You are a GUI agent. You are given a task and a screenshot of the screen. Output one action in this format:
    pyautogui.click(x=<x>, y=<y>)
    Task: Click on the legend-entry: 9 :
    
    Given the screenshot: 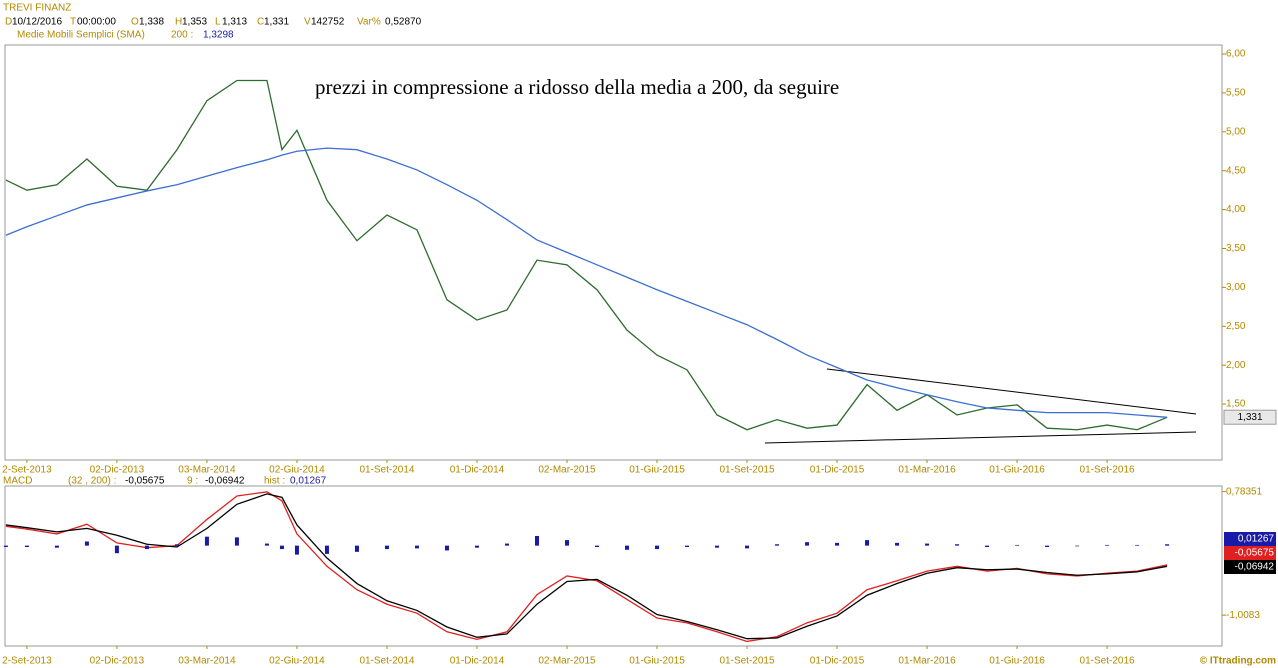 What is the action you would take?
    pyautogui.click(x=192, y=481)
    